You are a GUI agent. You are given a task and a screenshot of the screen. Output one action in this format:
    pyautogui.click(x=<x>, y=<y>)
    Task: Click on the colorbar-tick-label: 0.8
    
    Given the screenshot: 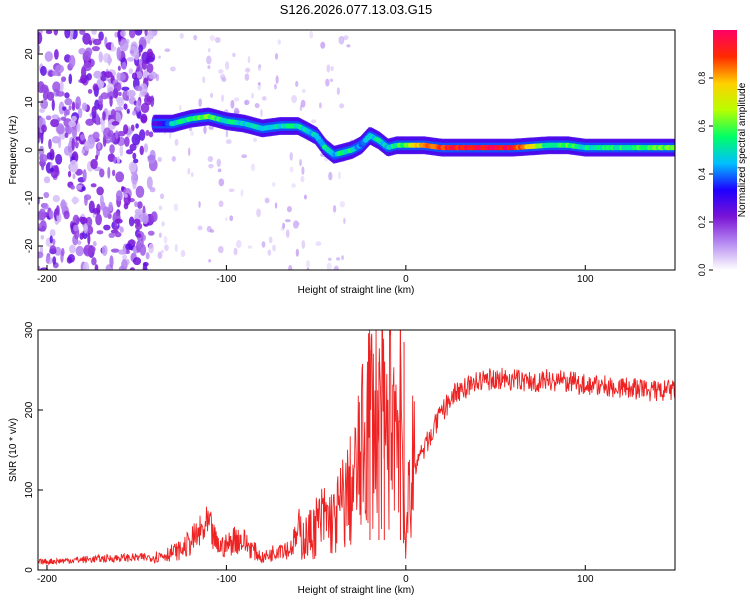 What is the action you would take?
    pyautogui.click(x=702, y=78)
    